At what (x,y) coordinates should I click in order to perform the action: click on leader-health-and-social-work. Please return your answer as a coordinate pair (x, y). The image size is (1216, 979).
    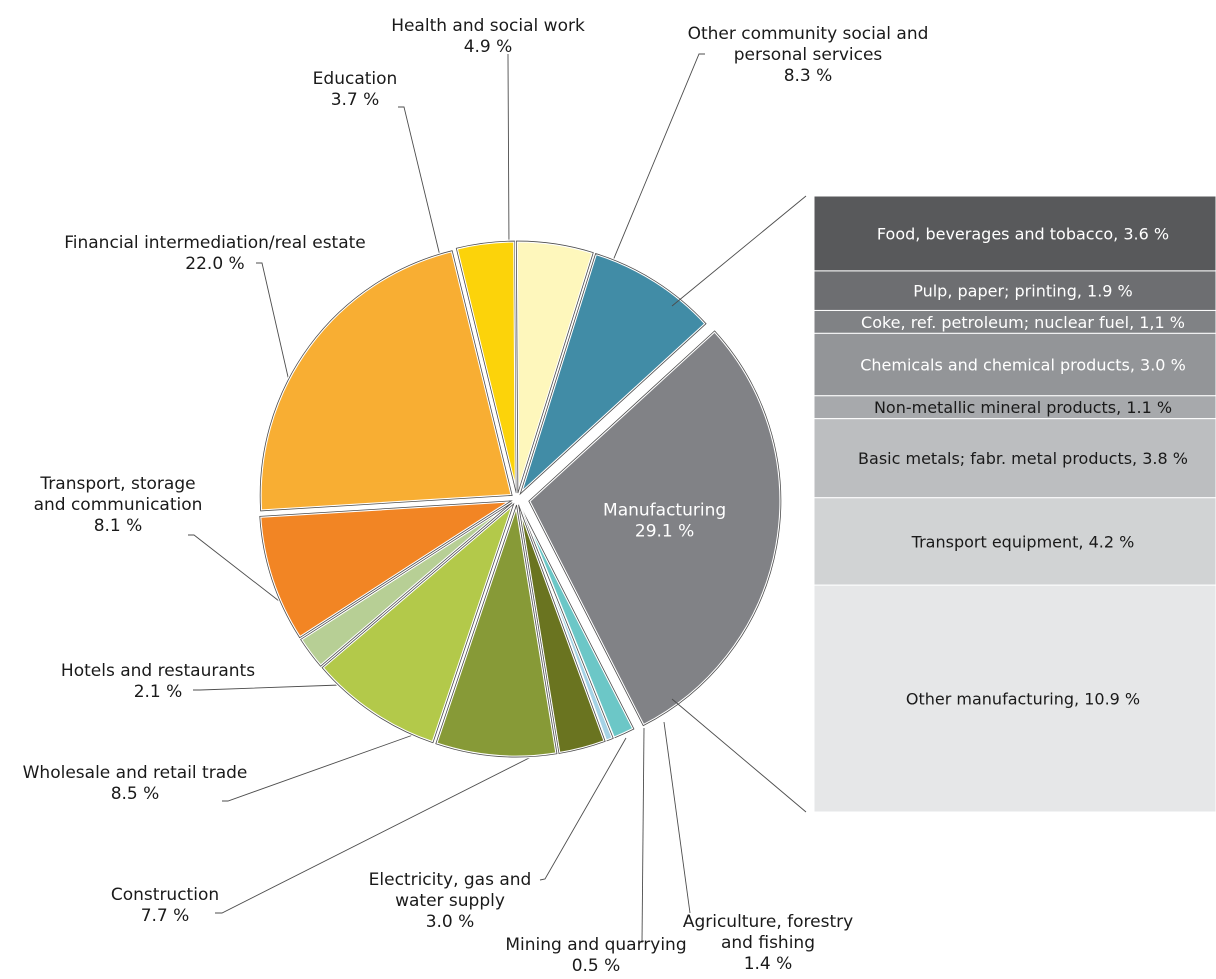
    Looking at the image, I should click on (508, 152).